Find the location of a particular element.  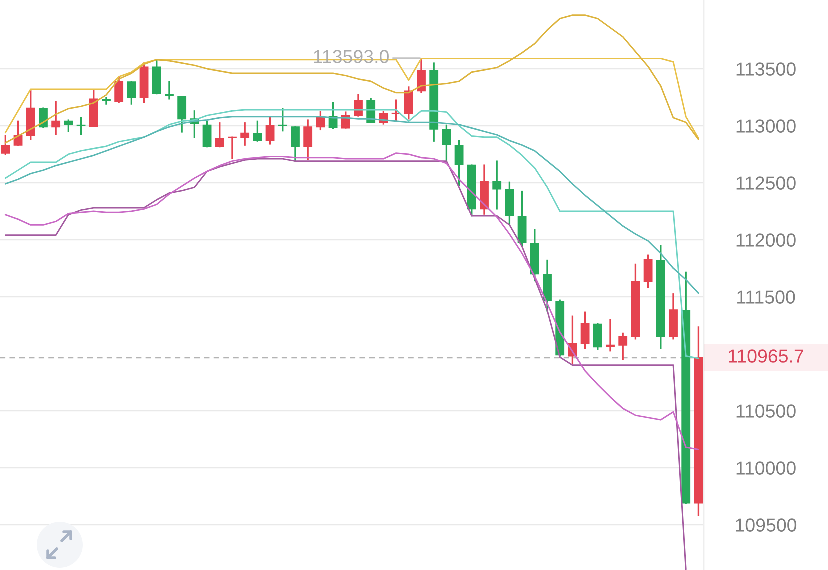

ref-line-label: 110965.7 is located at coordinates (766, 356).